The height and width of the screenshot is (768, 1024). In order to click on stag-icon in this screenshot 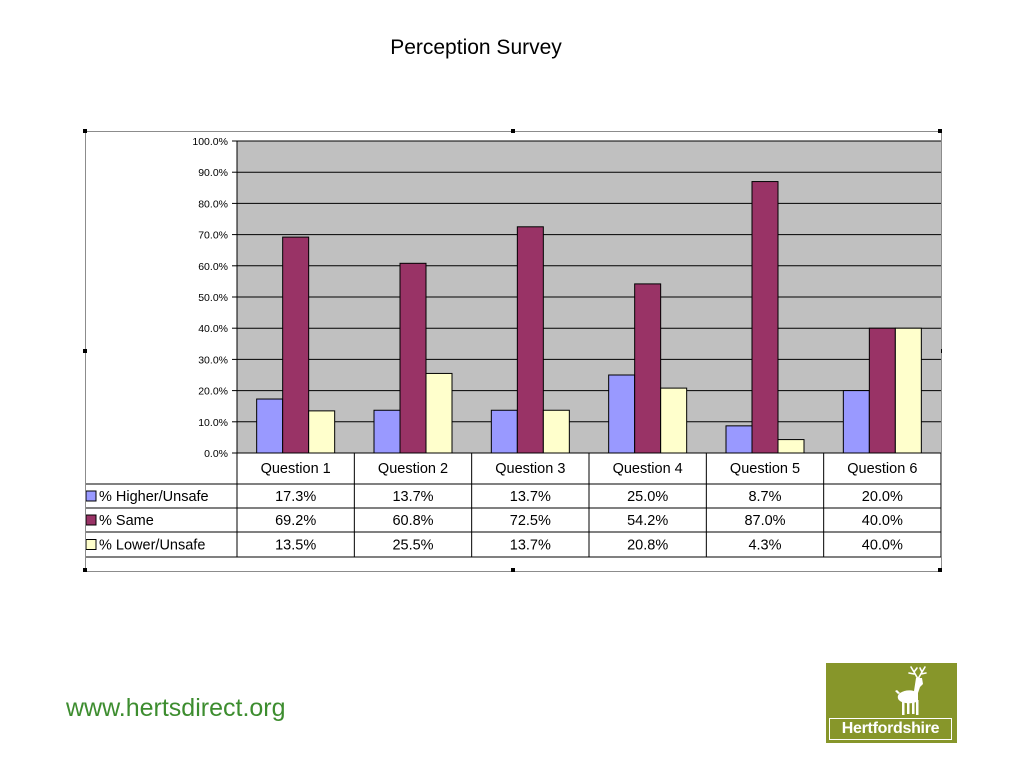, I will do `click(911, 690)`.